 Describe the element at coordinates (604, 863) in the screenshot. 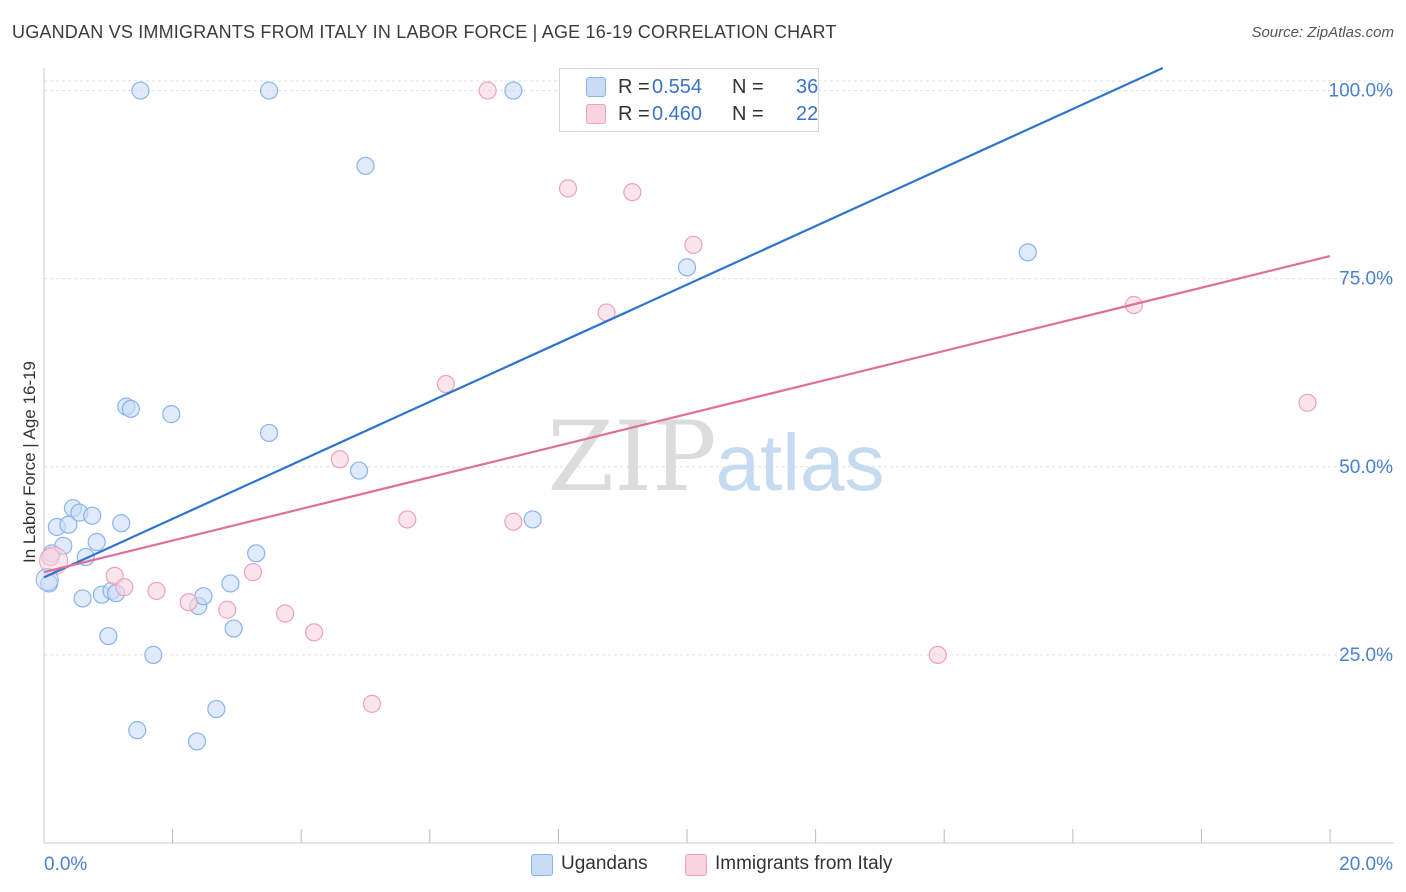

I see `legend-label: Ugandans` at that location.